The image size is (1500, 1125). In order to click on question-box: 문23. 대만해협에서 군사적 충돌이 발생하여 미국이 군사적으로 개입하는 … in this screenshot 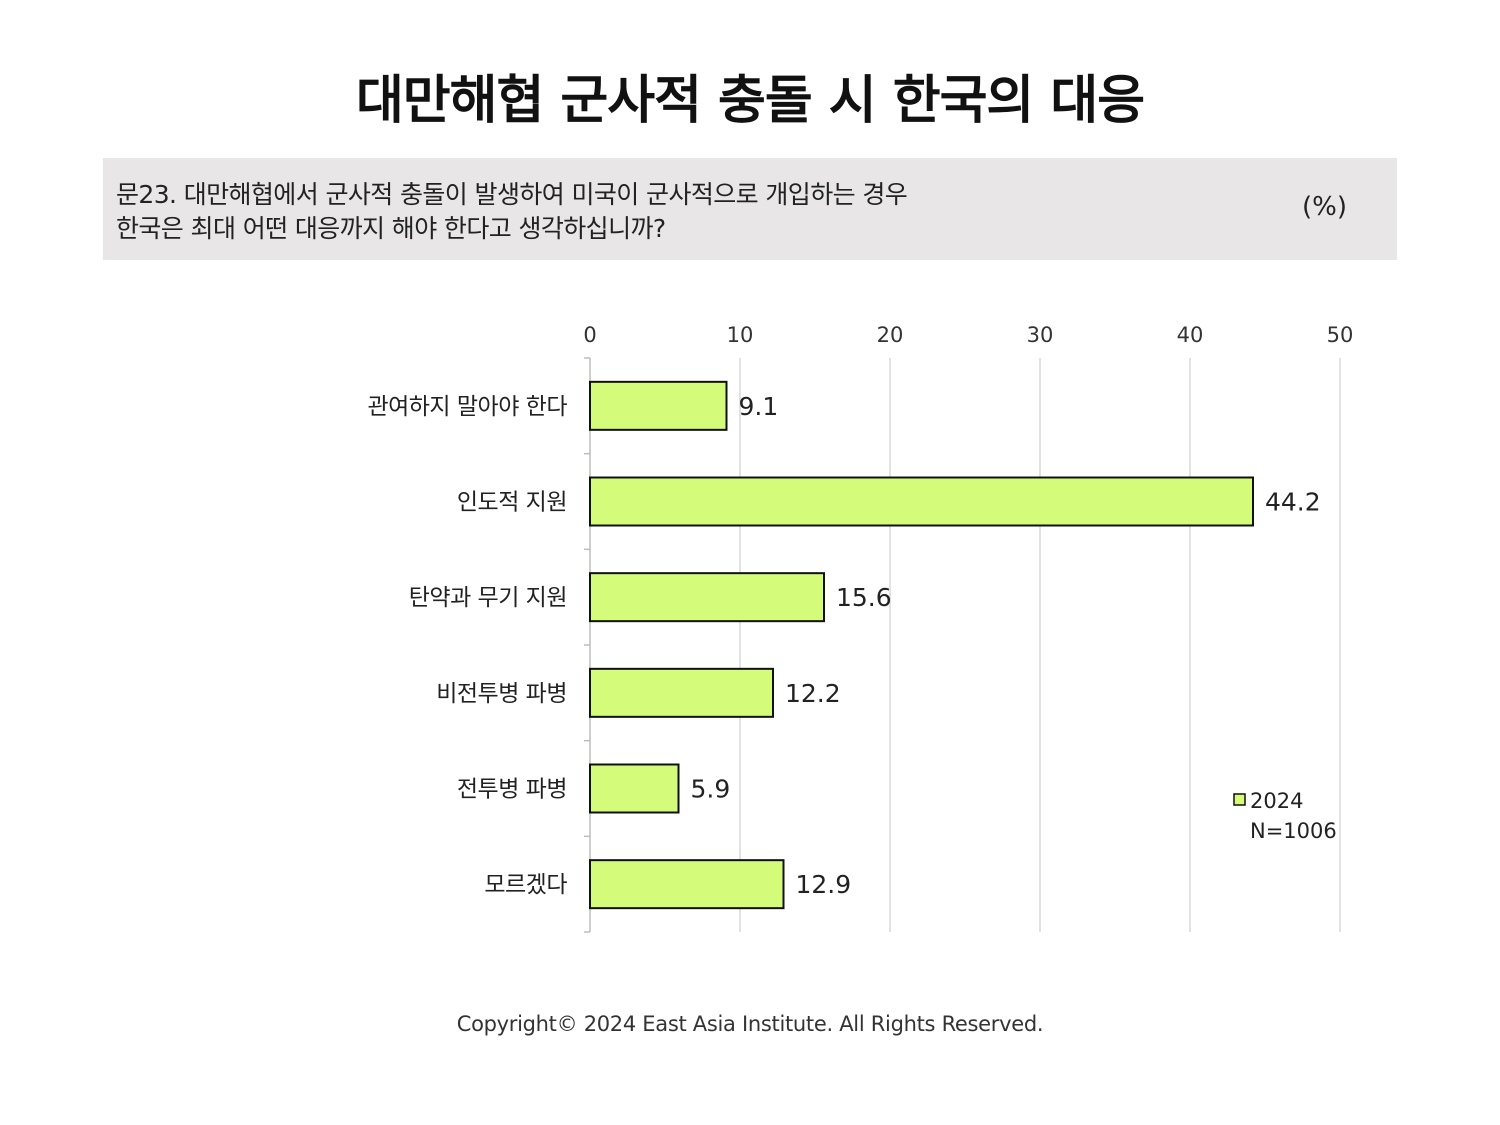, I will do `click(750, 209)`.